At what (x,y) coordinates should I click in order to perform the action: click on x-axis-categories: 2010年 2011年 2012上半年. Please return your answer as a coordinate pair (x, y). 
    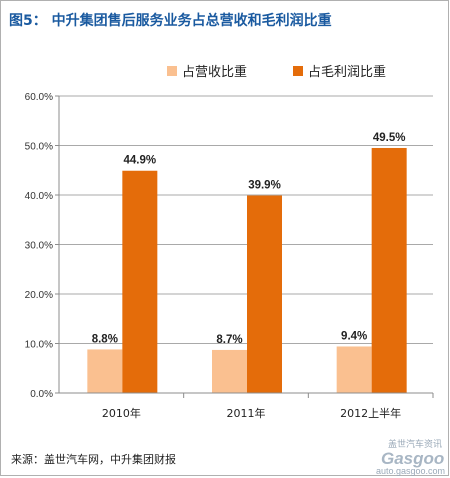
    Looking at the image, I should click on (251, 413).